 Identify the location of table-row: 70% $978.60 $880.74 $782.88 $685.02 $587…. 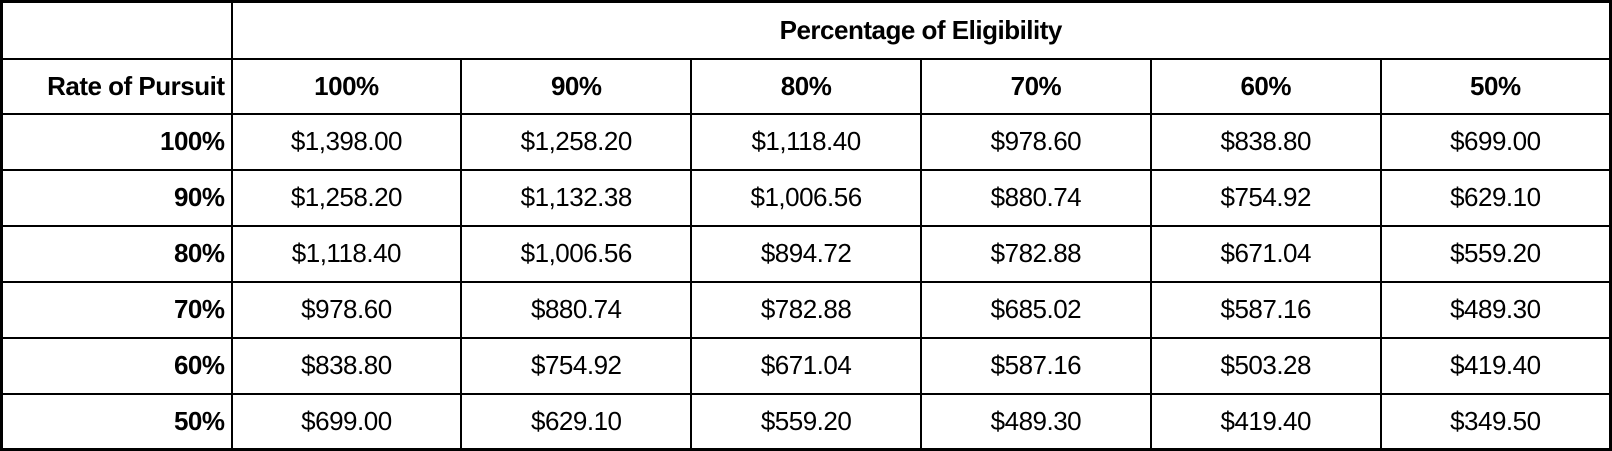
(806, 309).